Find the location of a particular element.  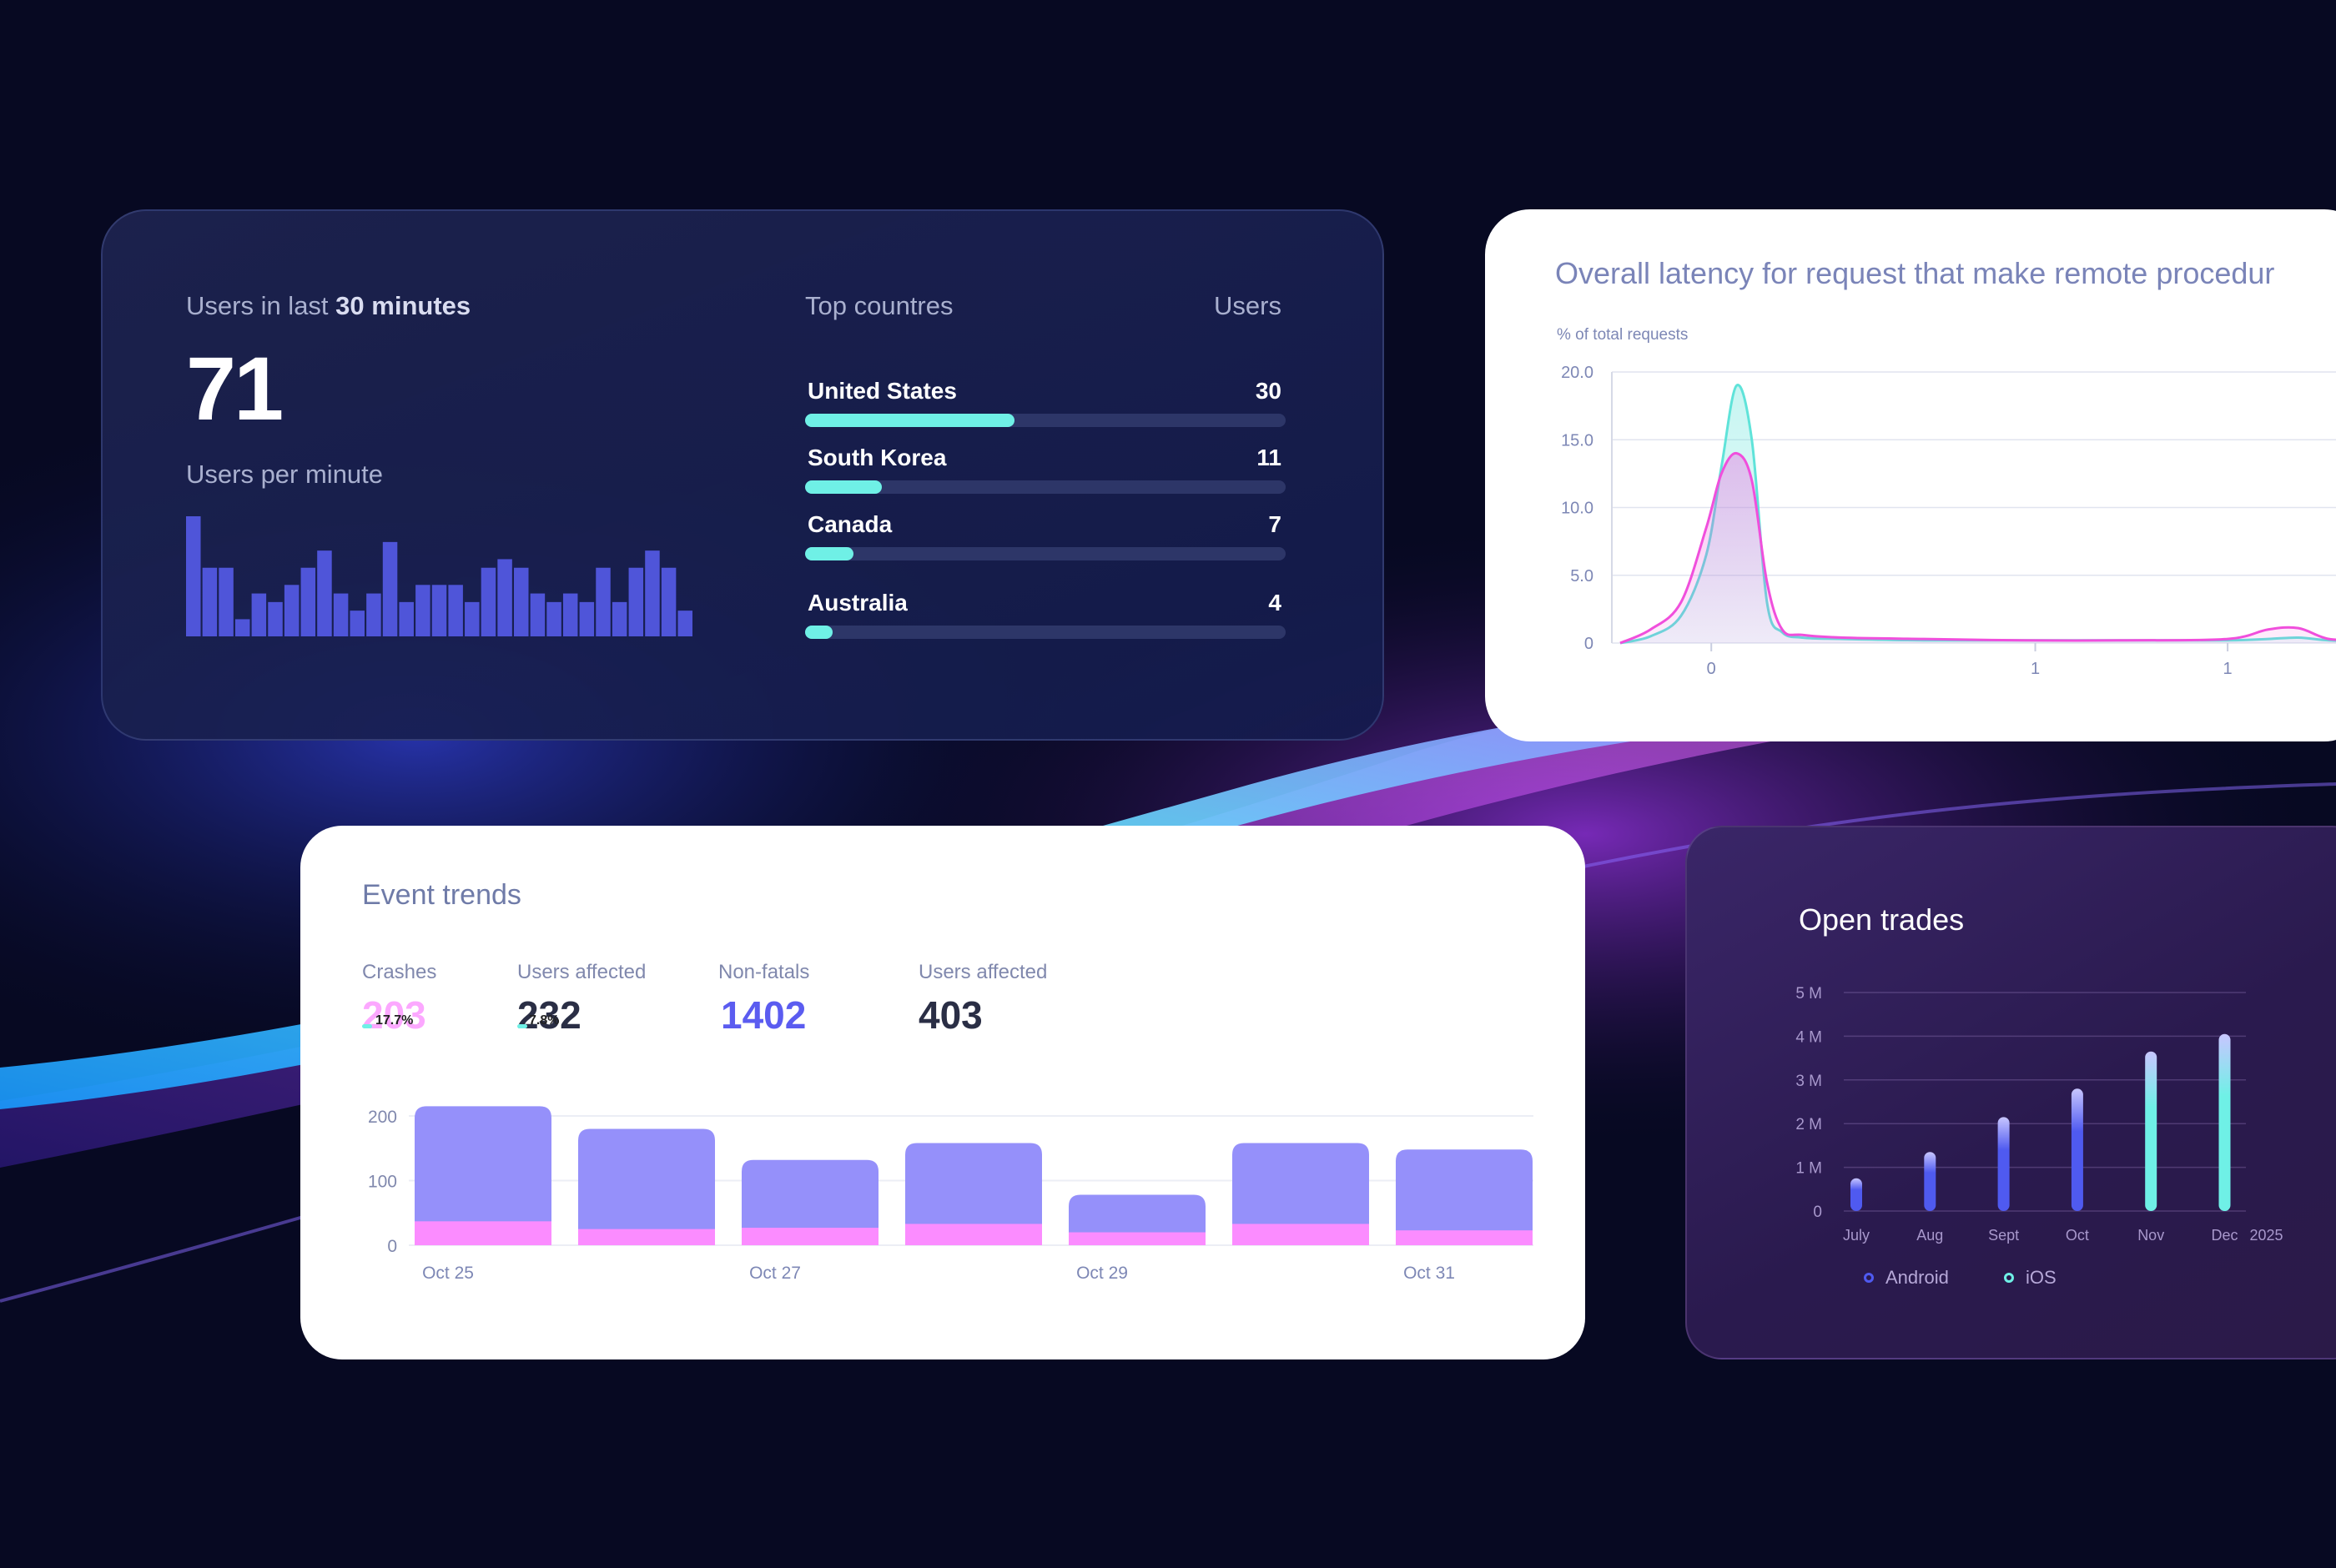

event-trends-title: Event trends is located at coordinates (441, 895).